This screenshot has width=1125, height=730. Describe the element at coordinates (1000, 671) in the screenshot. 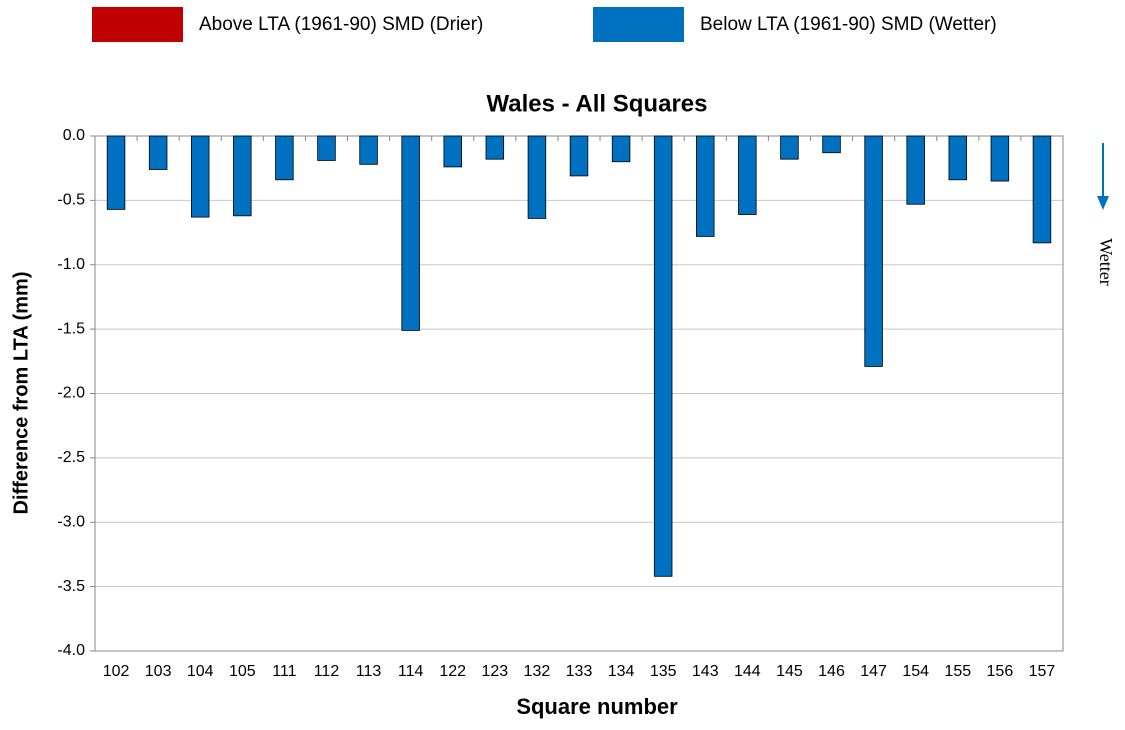

I see `x-tick-label: 156` at that location.